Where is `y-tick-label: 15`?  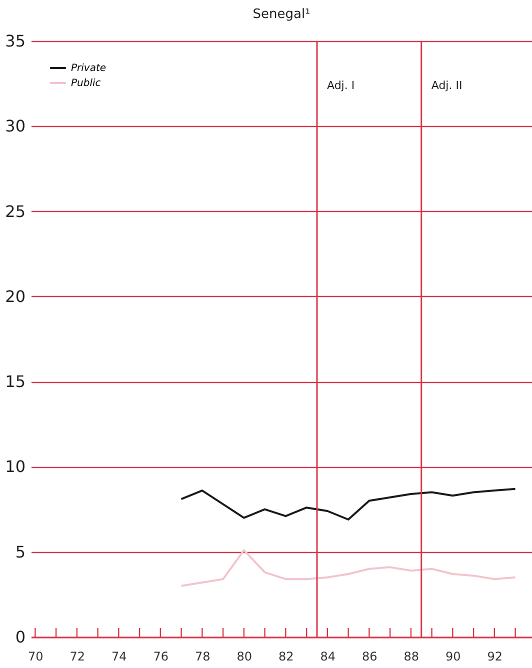
y-tick-label: 15 is located at coordinates (15, 382).